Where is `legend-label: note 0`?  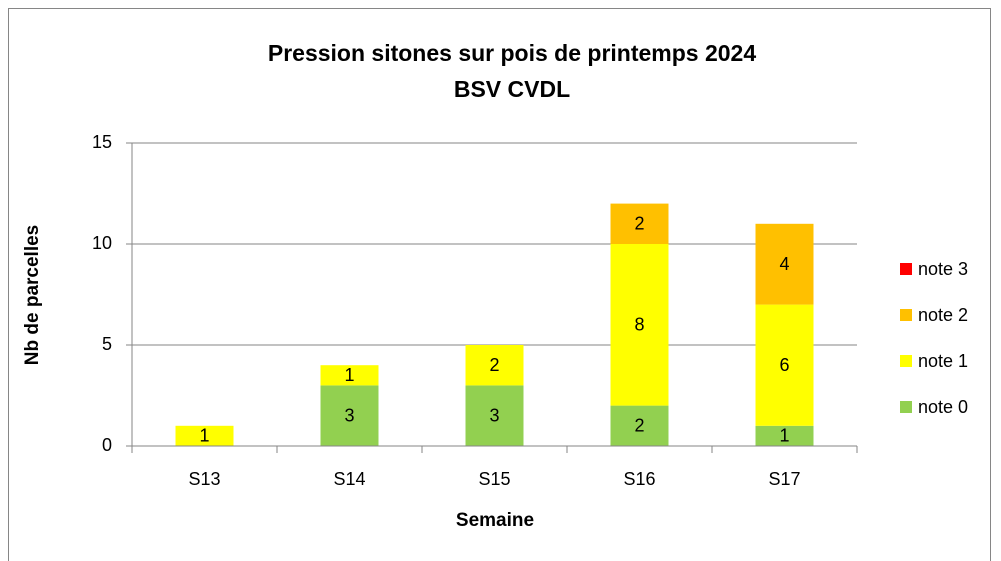
legend-label: note 0 is located at coordinates (943, 407).